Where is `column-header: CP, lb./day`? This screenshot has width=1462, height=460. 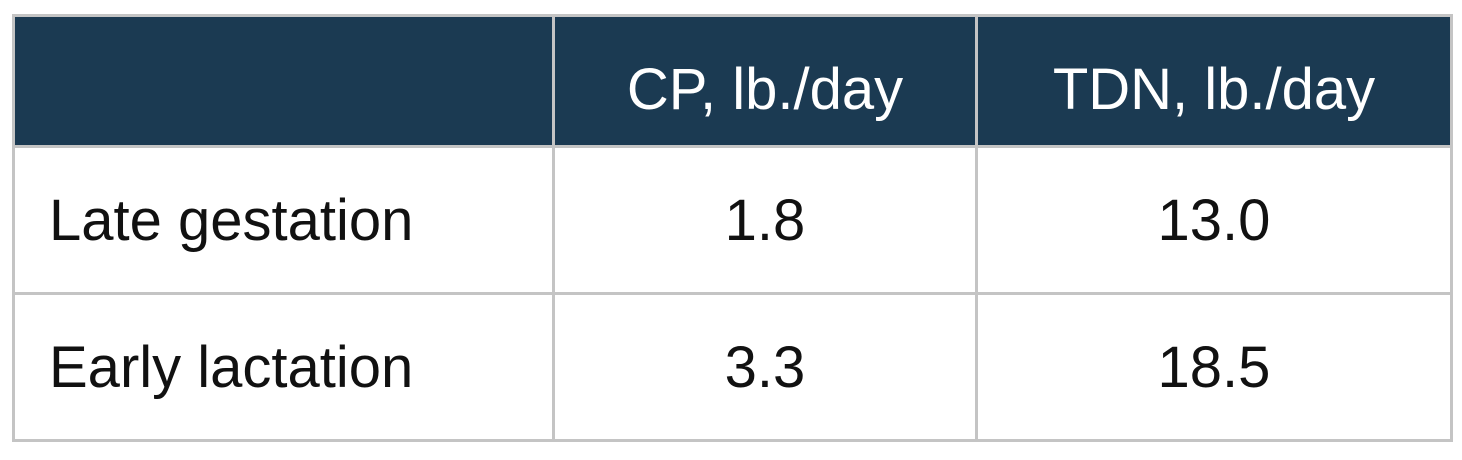 column-header: CP, lb./day is located at coordinates (765, 81).